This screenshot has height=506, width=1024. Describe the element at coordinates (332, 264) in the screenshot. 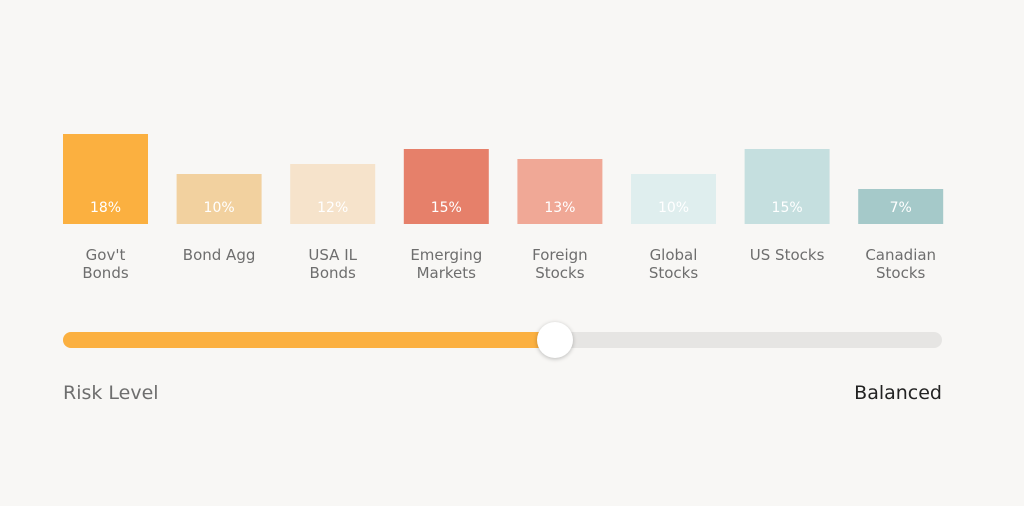

I see `category-label-2: USA IL Bonds` at that location.